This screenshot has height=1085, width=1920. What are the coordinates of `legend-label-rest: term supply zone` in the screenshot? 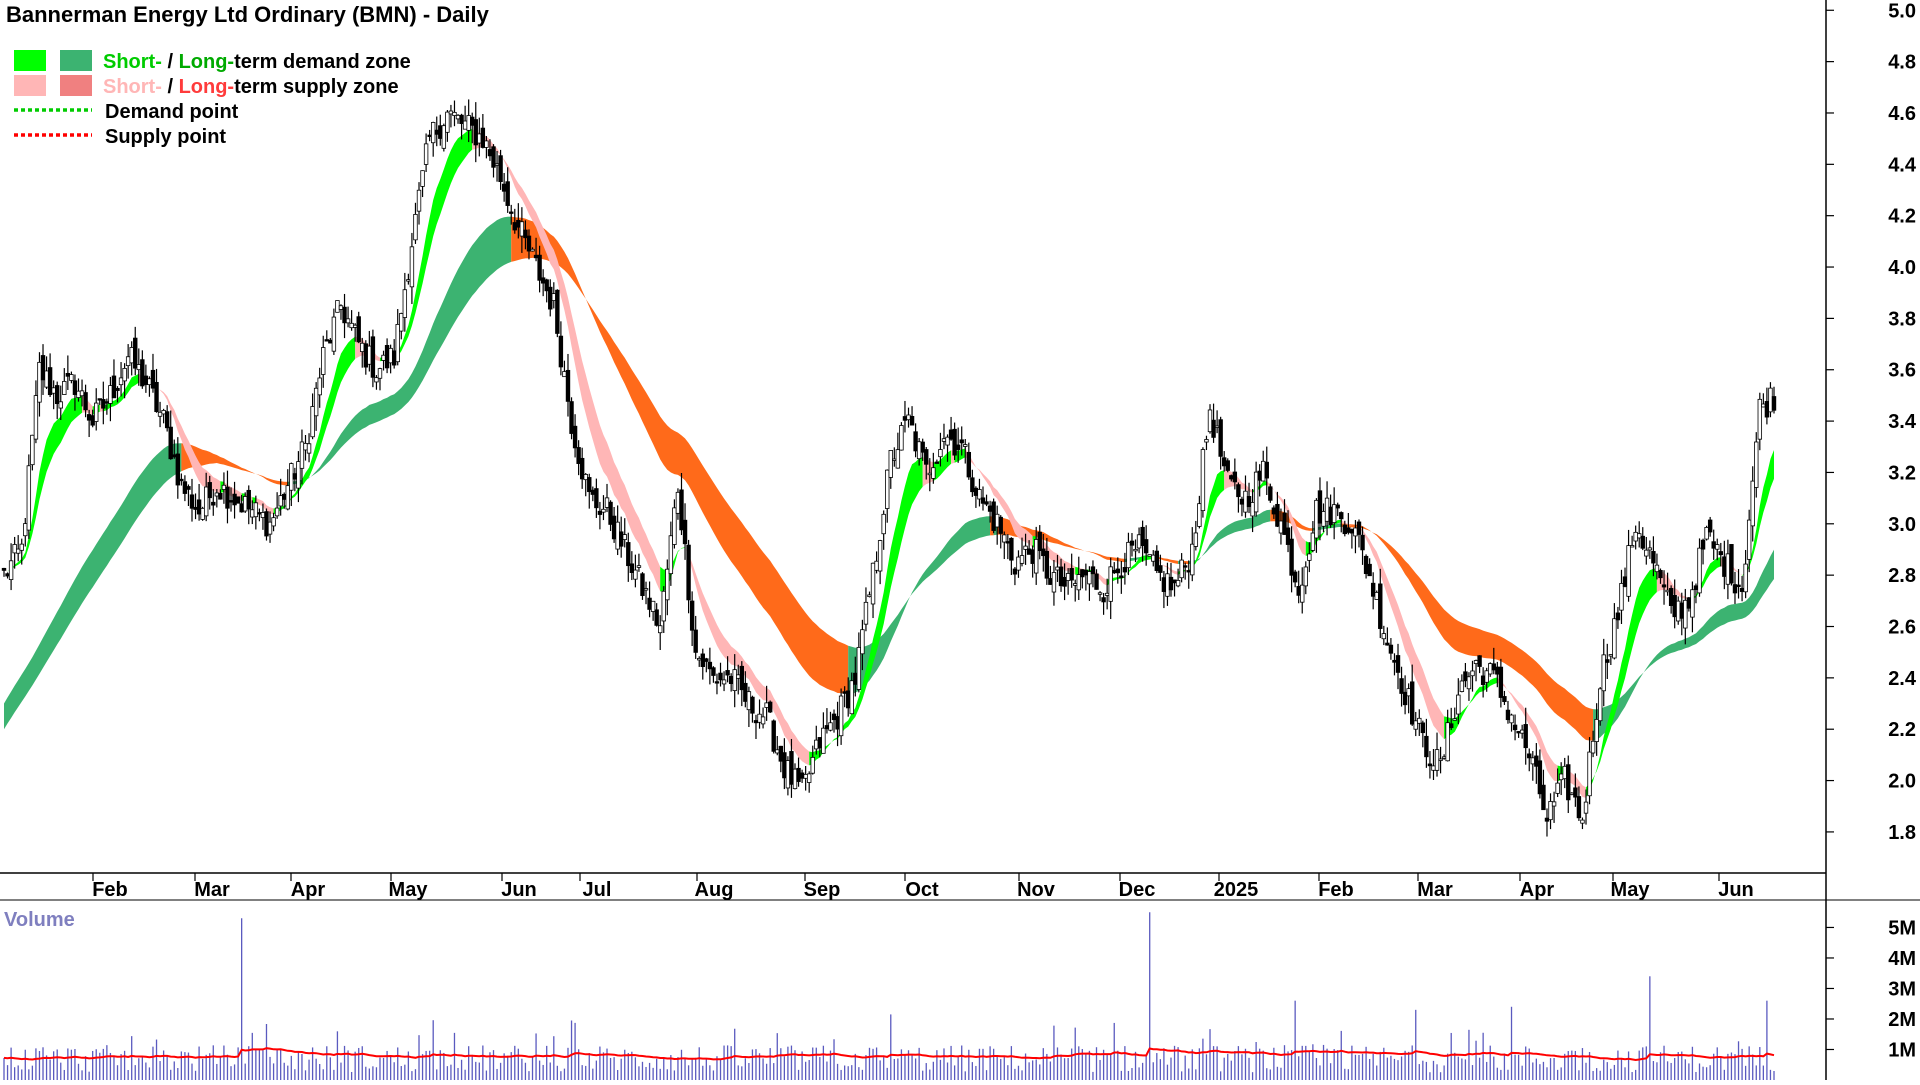 It's located at (316, 87).